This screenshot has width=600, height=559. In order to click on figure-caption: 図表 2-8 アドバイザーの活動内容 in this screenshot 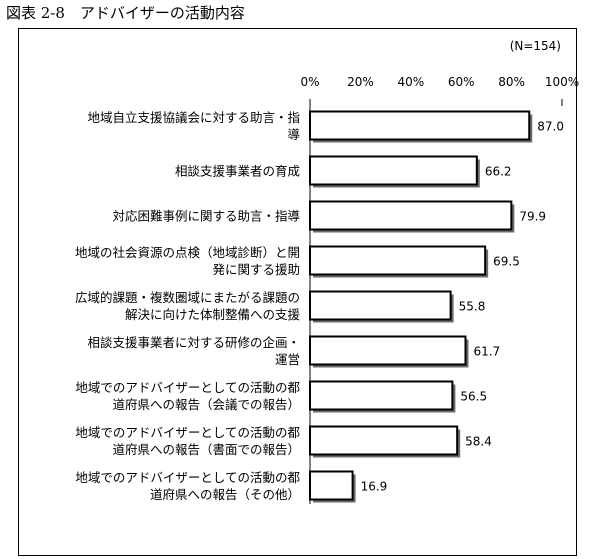, I will do `click(125, 13)`.